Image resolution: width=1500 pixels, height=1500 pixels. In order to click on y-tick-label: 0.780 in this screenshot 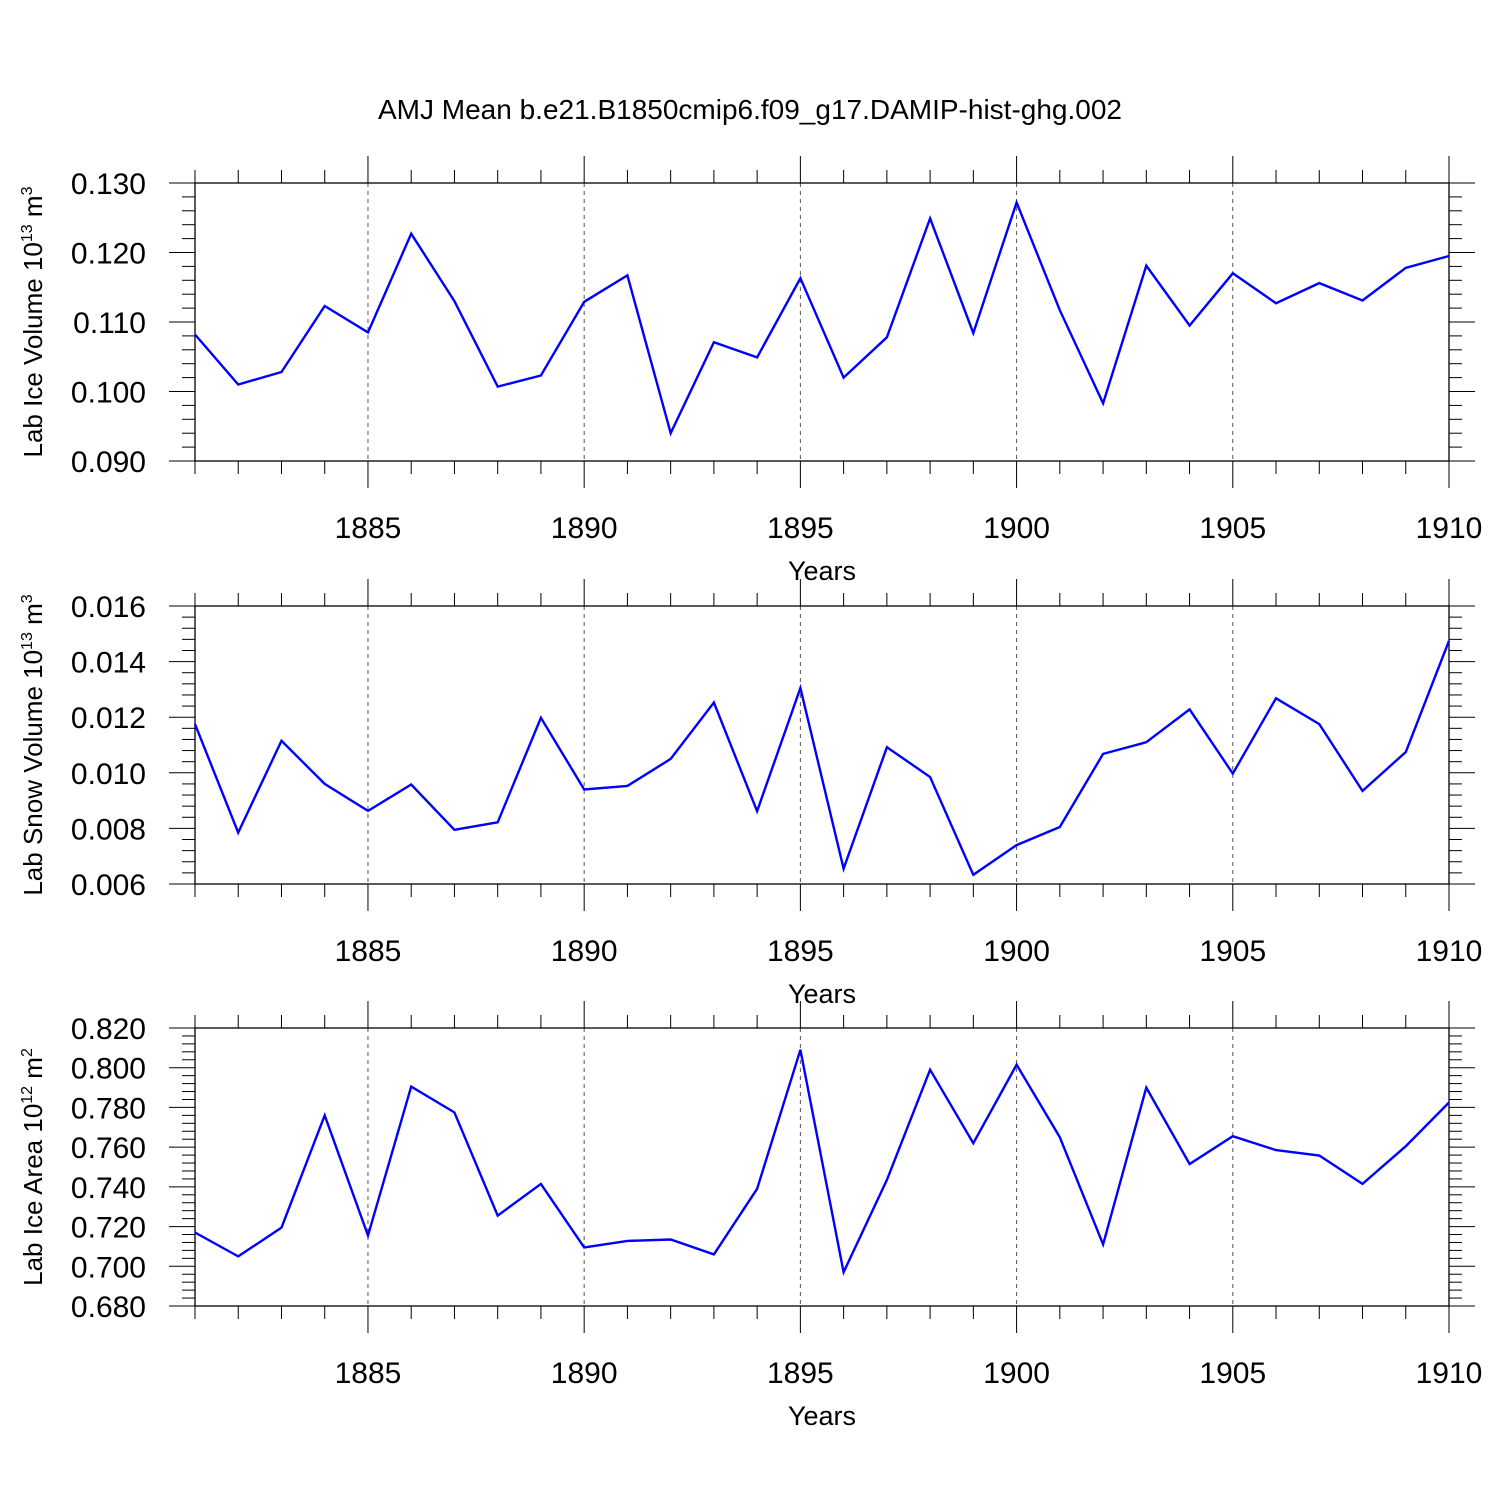, I will do `click(108, 1108)`.